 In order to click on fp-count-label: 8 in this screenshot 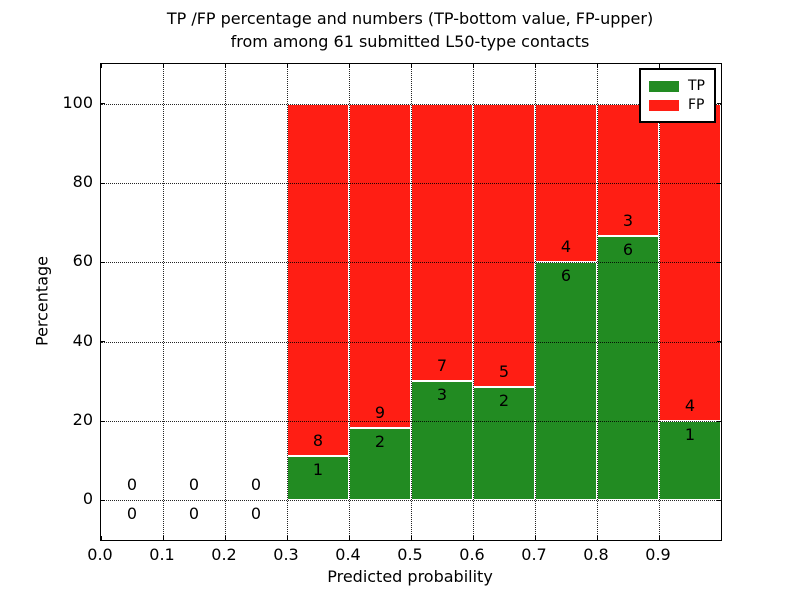, I will do `click(318, 441)`.